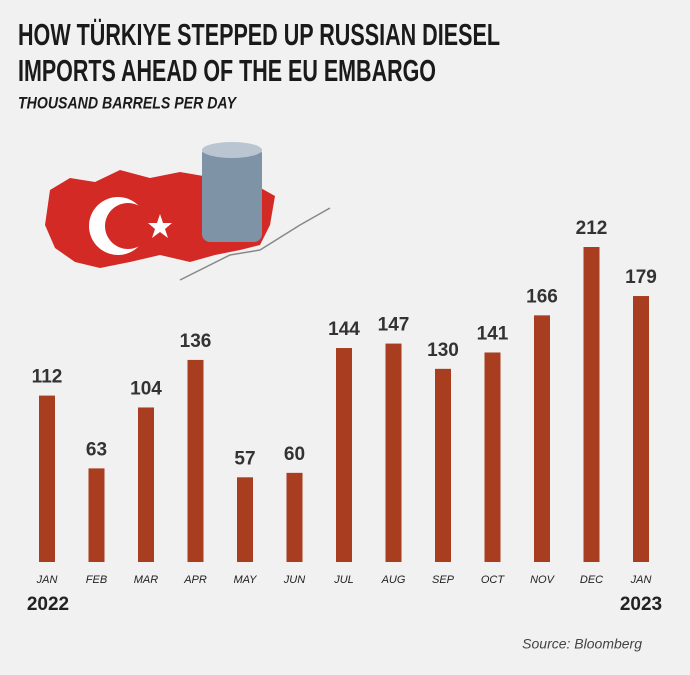 This screenshot has width=690, height=675. I want to click on x-tick-label: JUL, so click(343, 580).